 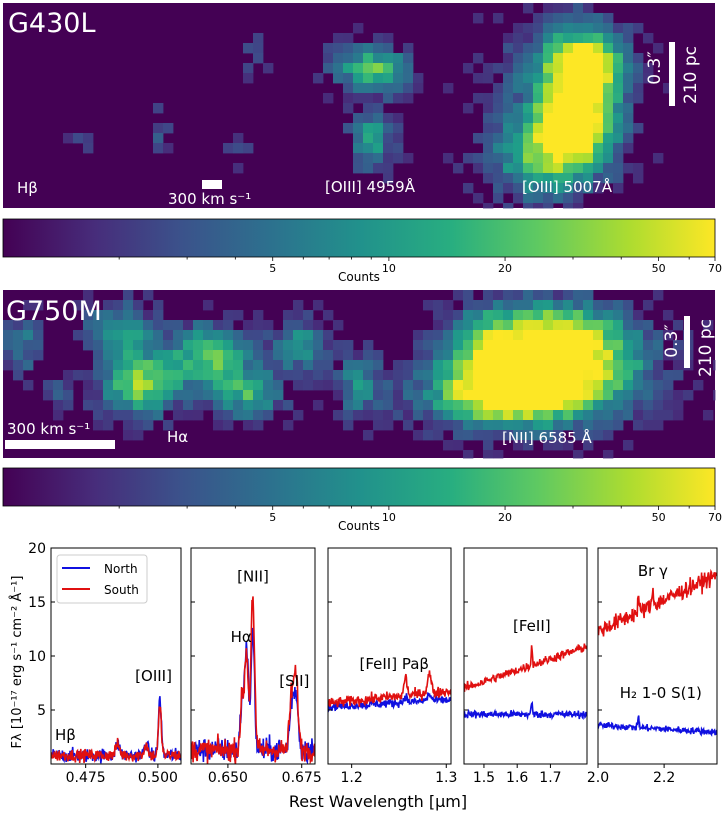 I want to click on series-north-line, so click(x=657, y=726).